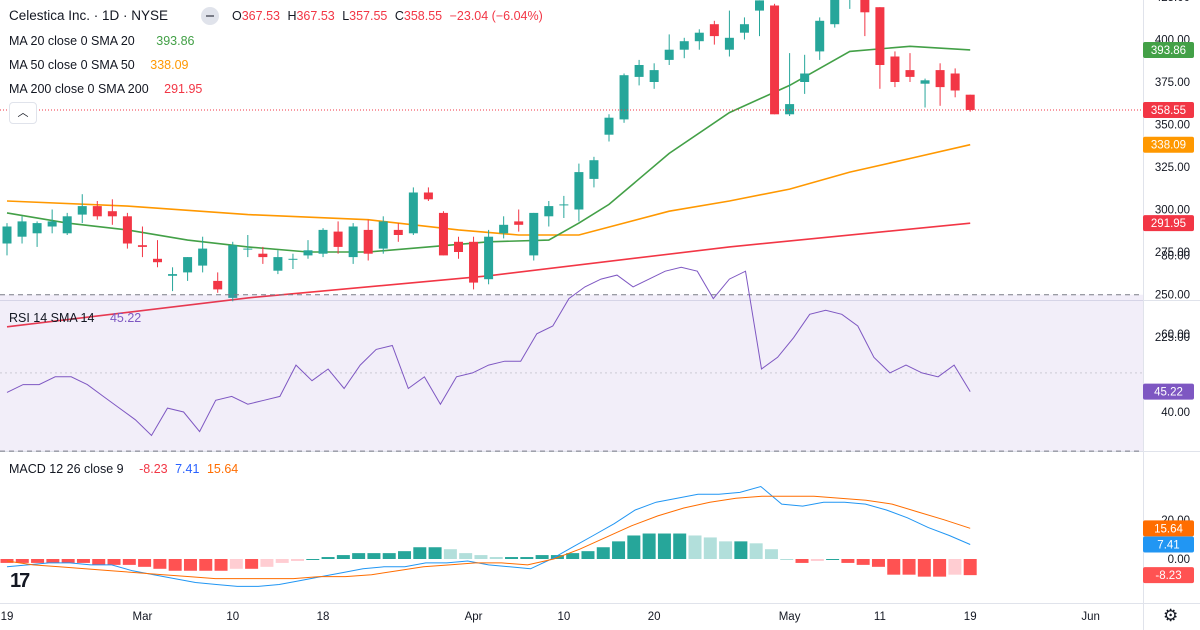 The image size is (1200, 630). What do you see at coordinates (79, 89) in the screenshot?
I see `ma200-label: MA 200 close 0 SMA 200` at bounding box center [79, 89].